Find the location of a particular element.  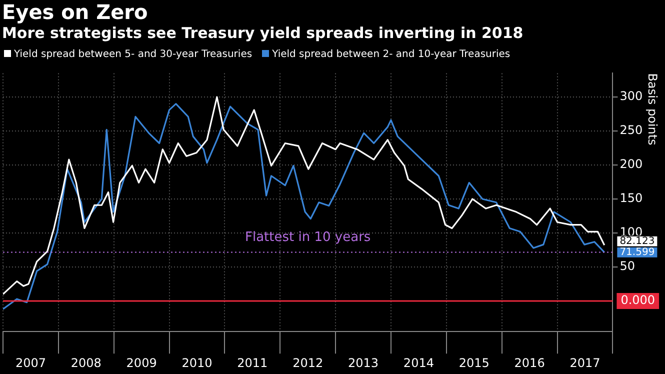

y-tick-label: 150 is located at coordinates (631, 198).